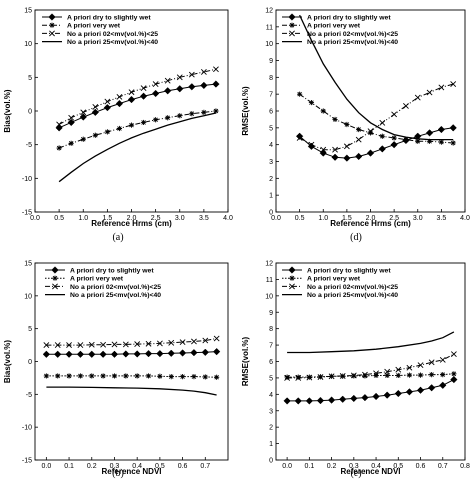  Describe the element at coordinates (352, 287) in the screenshot. I see `legend-entry: No a priori 02<mv(vol.%)<25` at that location.